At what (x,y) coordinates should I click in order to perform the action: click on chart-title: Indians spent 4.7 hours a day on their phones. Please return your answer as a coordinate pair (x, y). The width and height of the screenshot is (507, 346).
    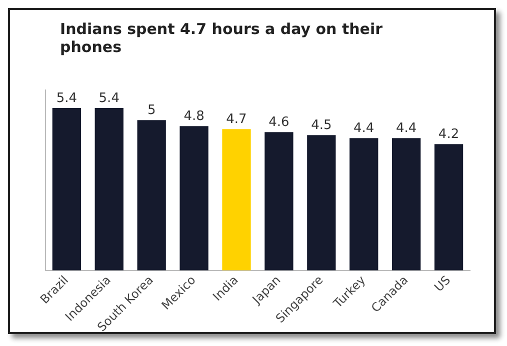
    Looking at the image, I should click on (222, 38).